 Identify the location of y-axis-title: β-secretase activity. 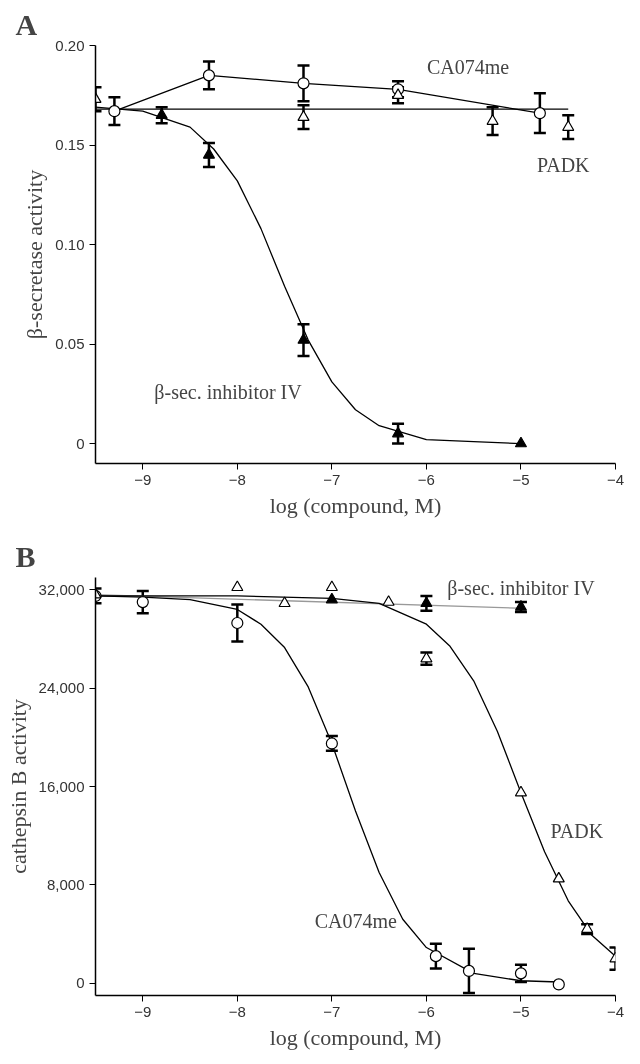
(35, 254).